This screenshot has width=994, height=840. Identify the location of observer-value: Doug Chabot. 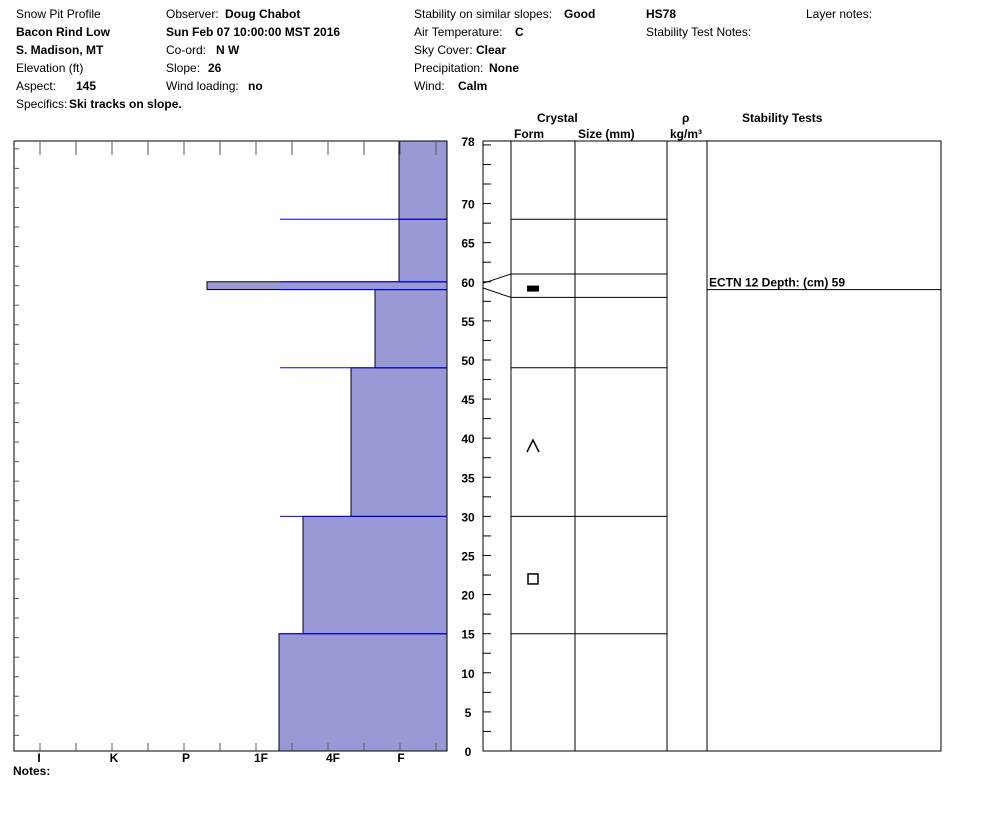
(263, 14).